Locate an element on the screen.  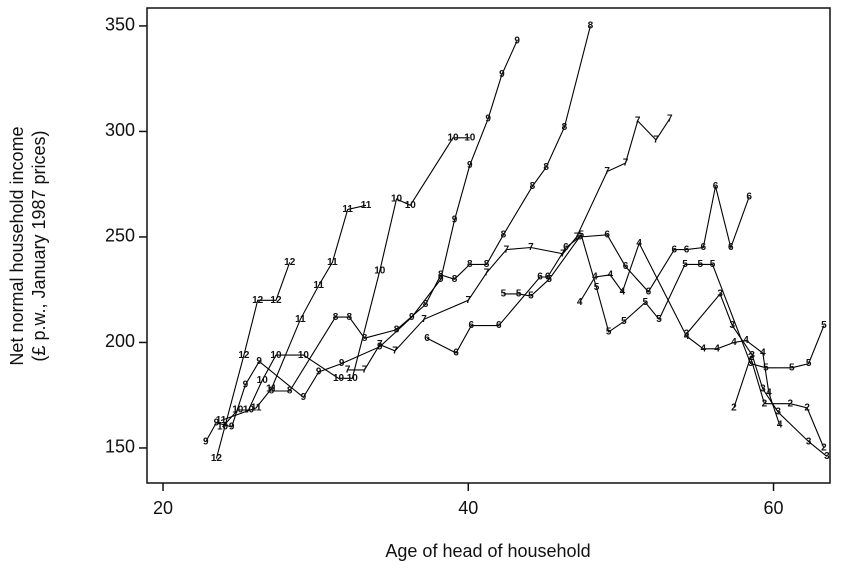
y-tick-label: 350 is located at coordinates (120, 25).